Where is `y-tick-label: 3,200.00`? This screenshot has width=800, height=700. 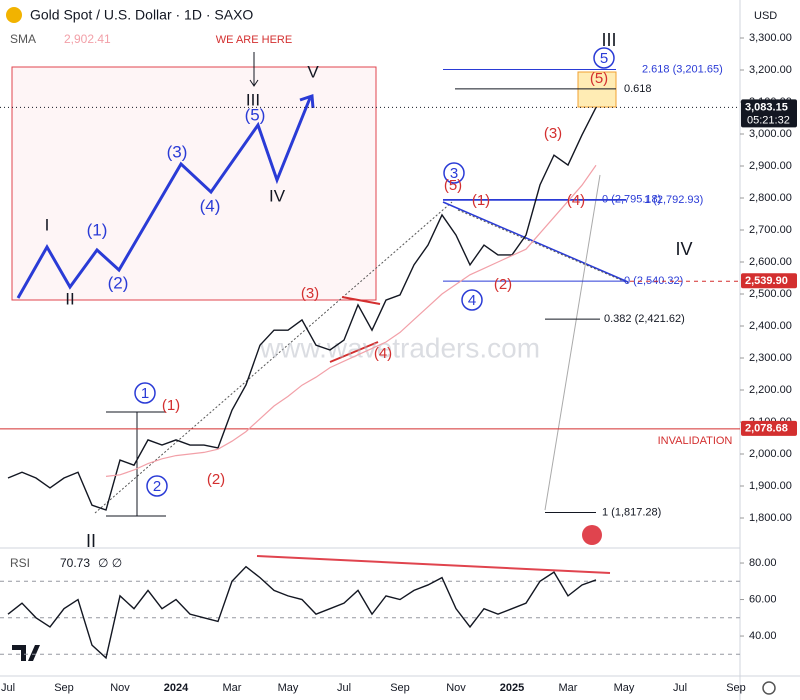 y-tick-label: 3,200.00 is located at coordinates (770, 70).